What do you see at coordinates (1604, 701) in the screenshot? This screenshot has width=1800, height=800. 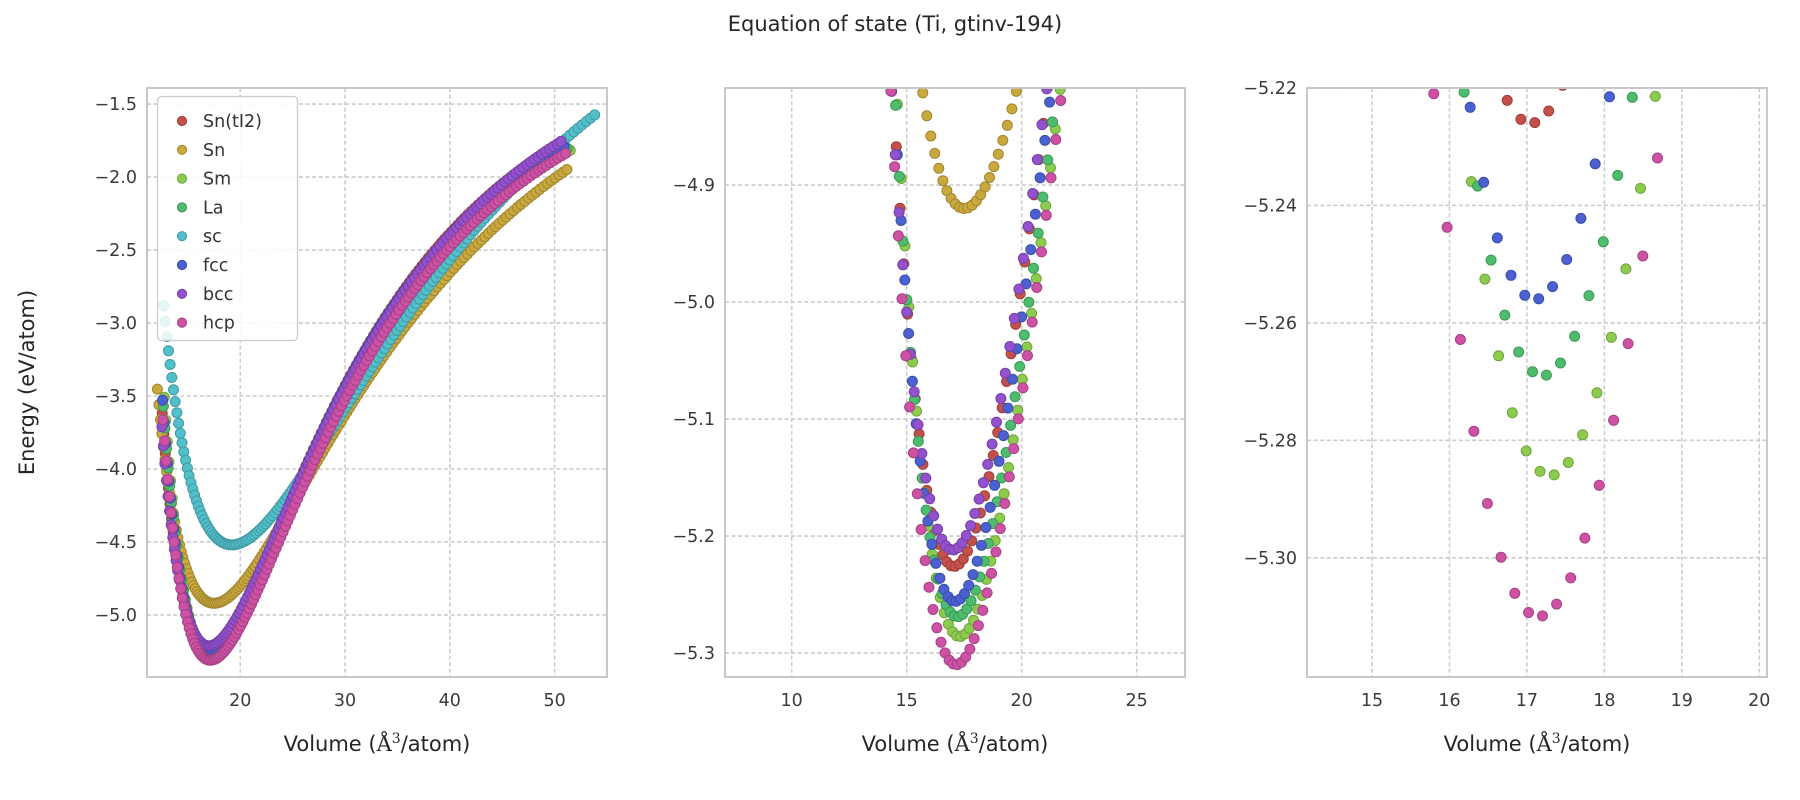 I see `x-tick-label: 18` at bounding box center [1604, 701].